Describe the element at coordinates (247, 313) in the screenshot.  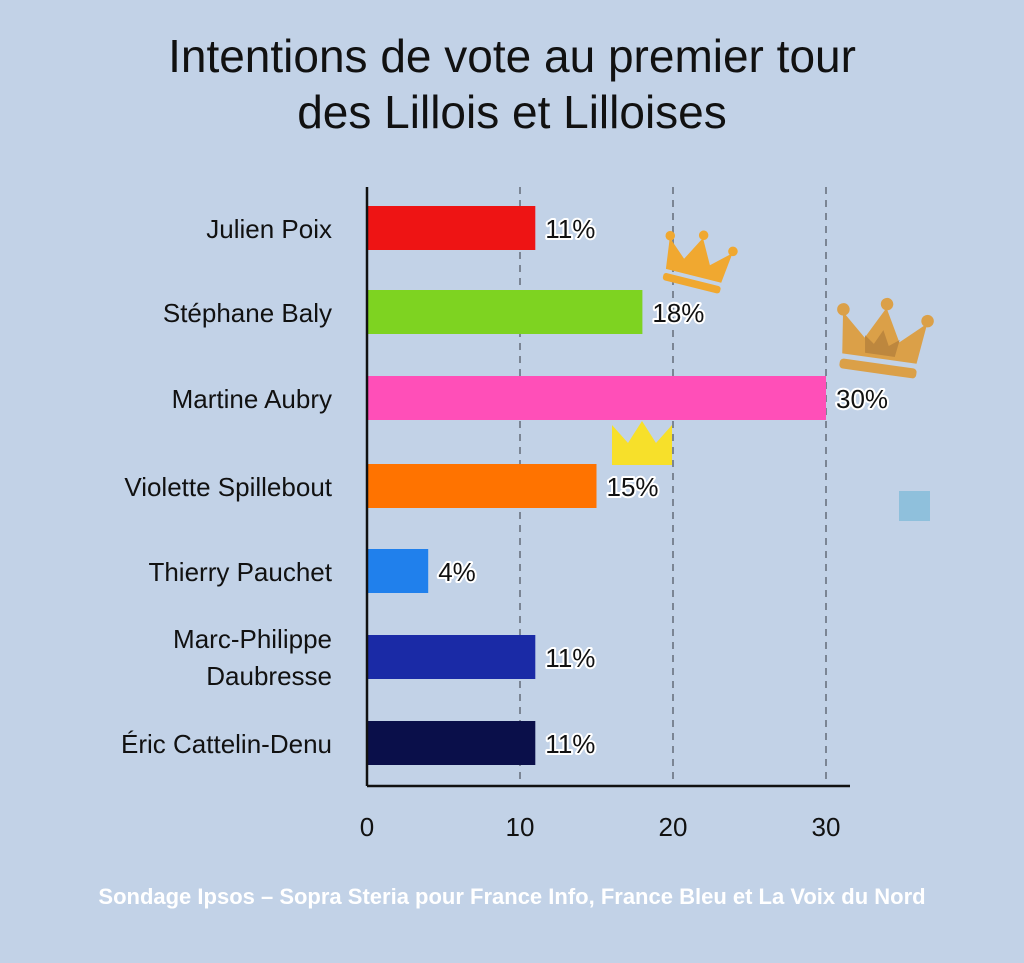
I see `category-label: Stéphane Baly` at that location.